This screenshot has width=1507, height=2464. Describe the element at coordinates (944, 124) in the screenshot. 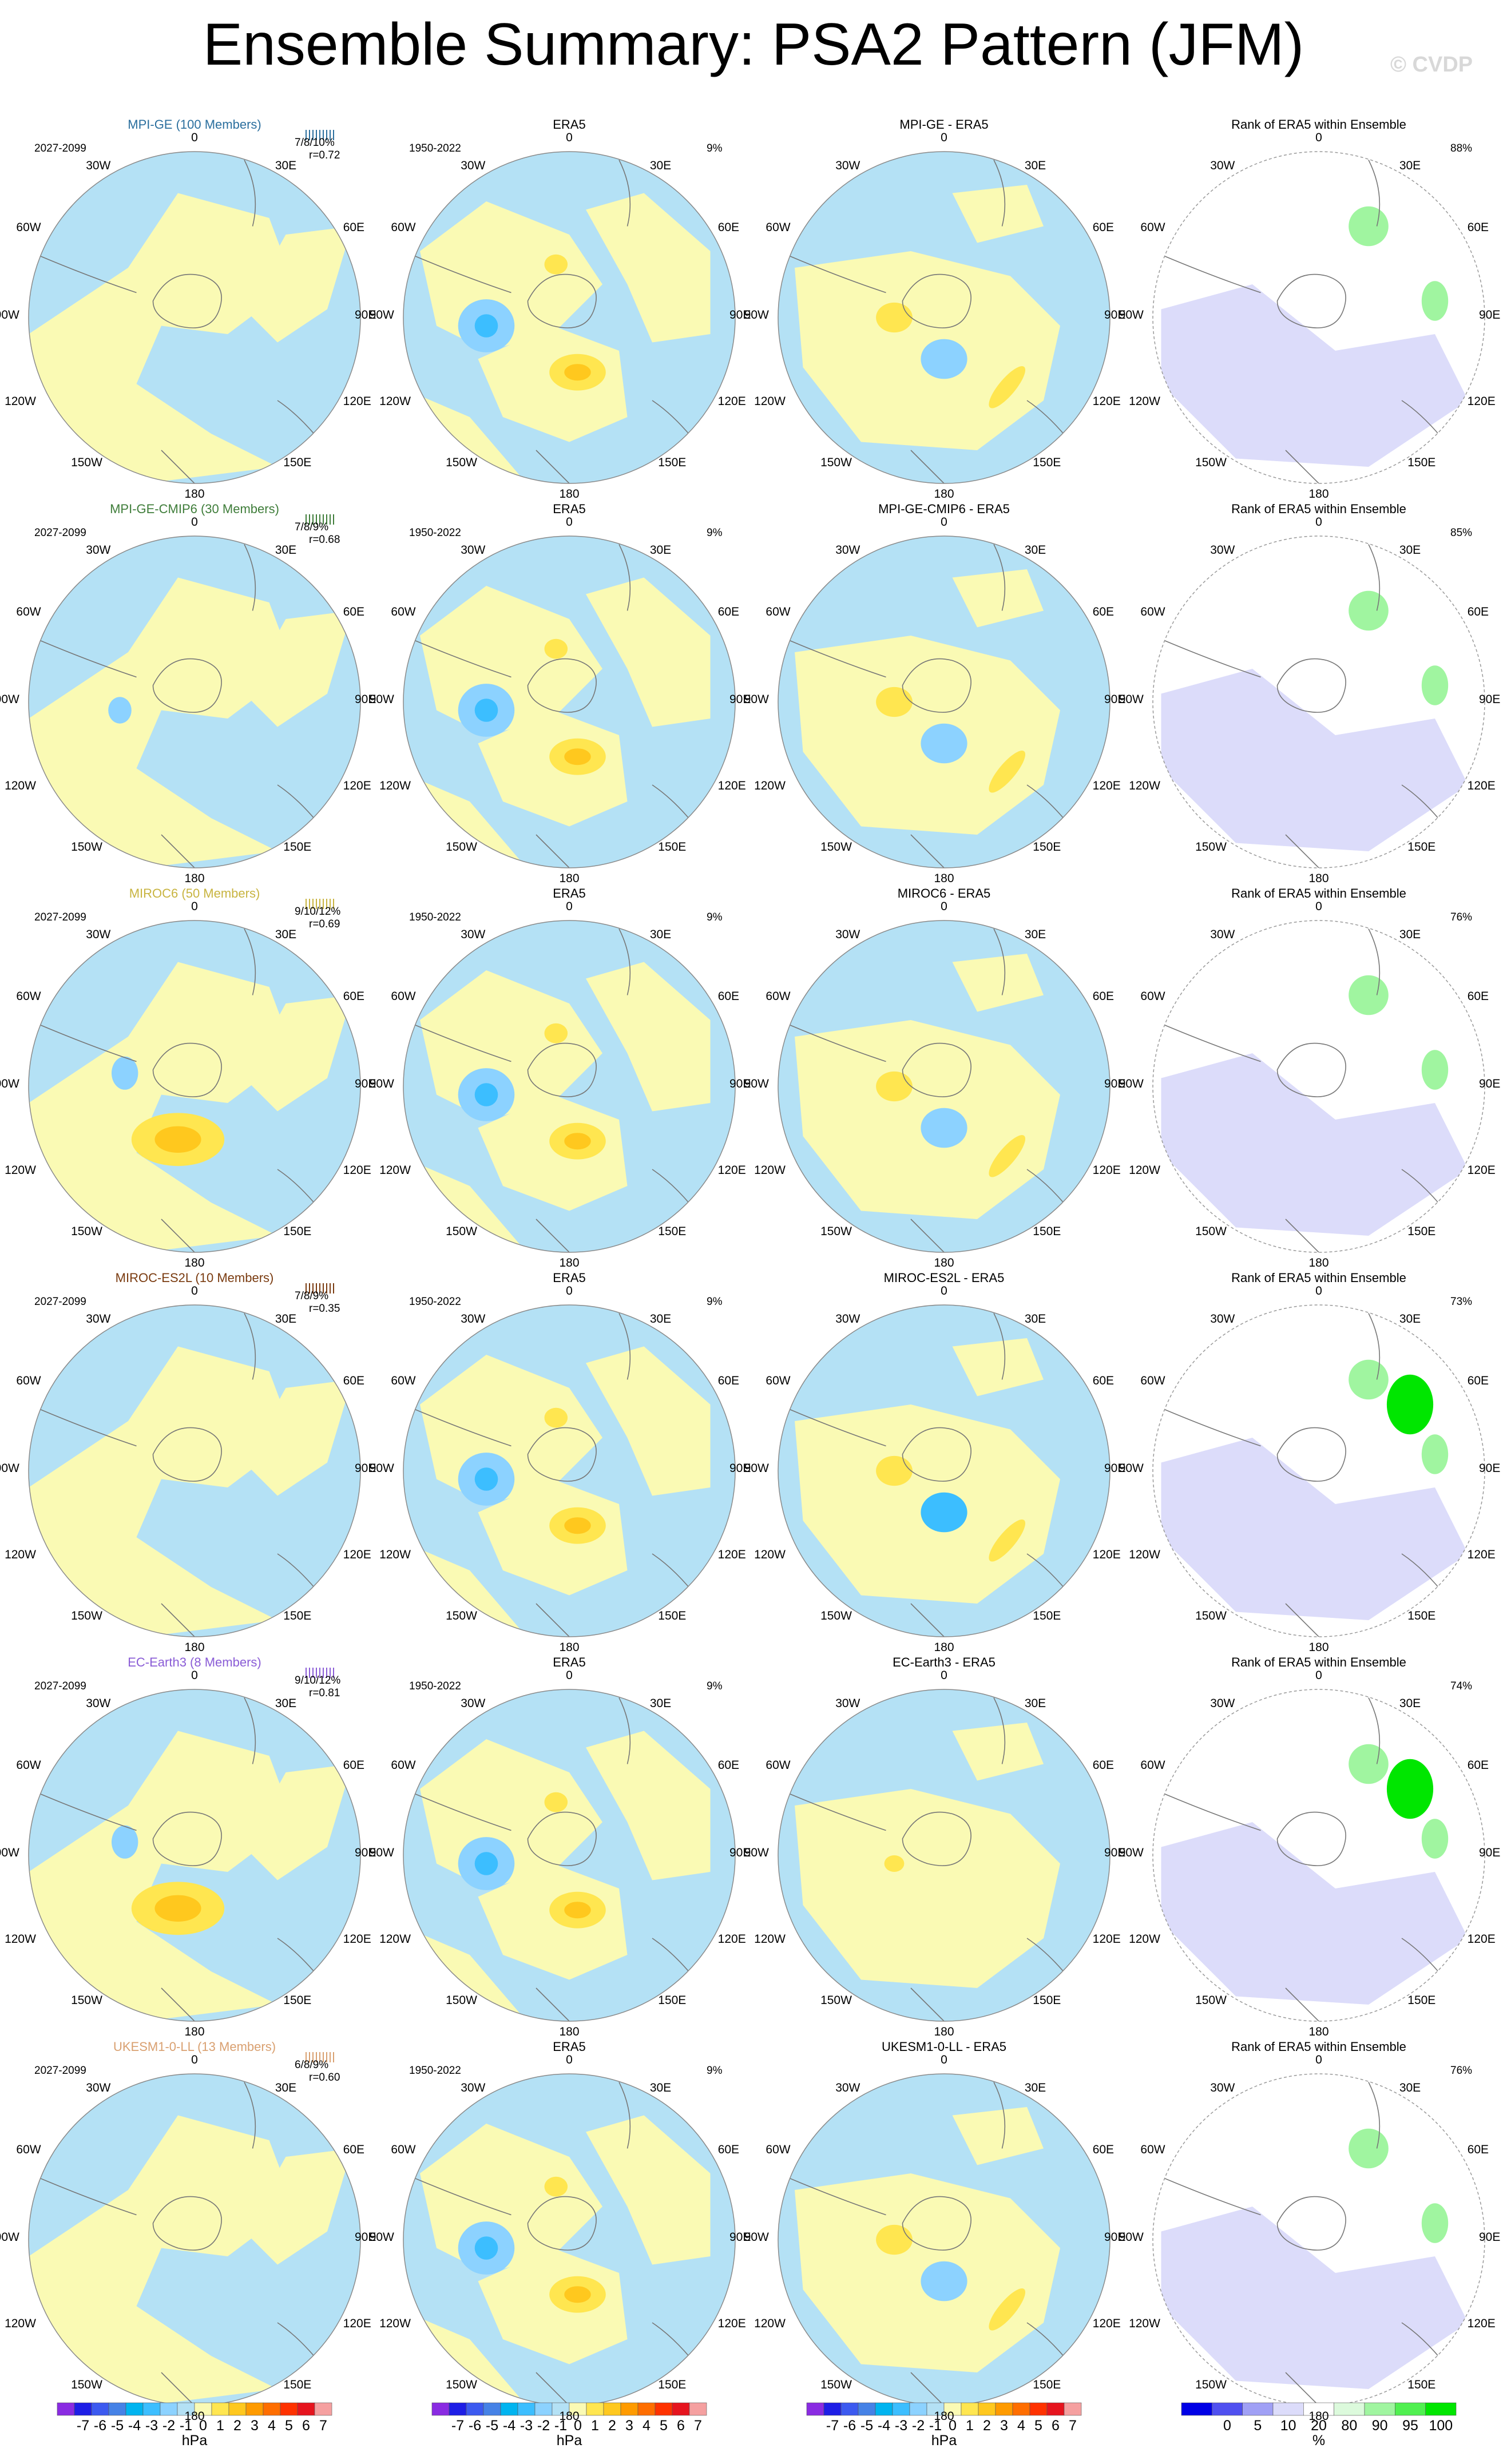

I see `diff-panel-title: MPI-GE - ERA5` at that location.